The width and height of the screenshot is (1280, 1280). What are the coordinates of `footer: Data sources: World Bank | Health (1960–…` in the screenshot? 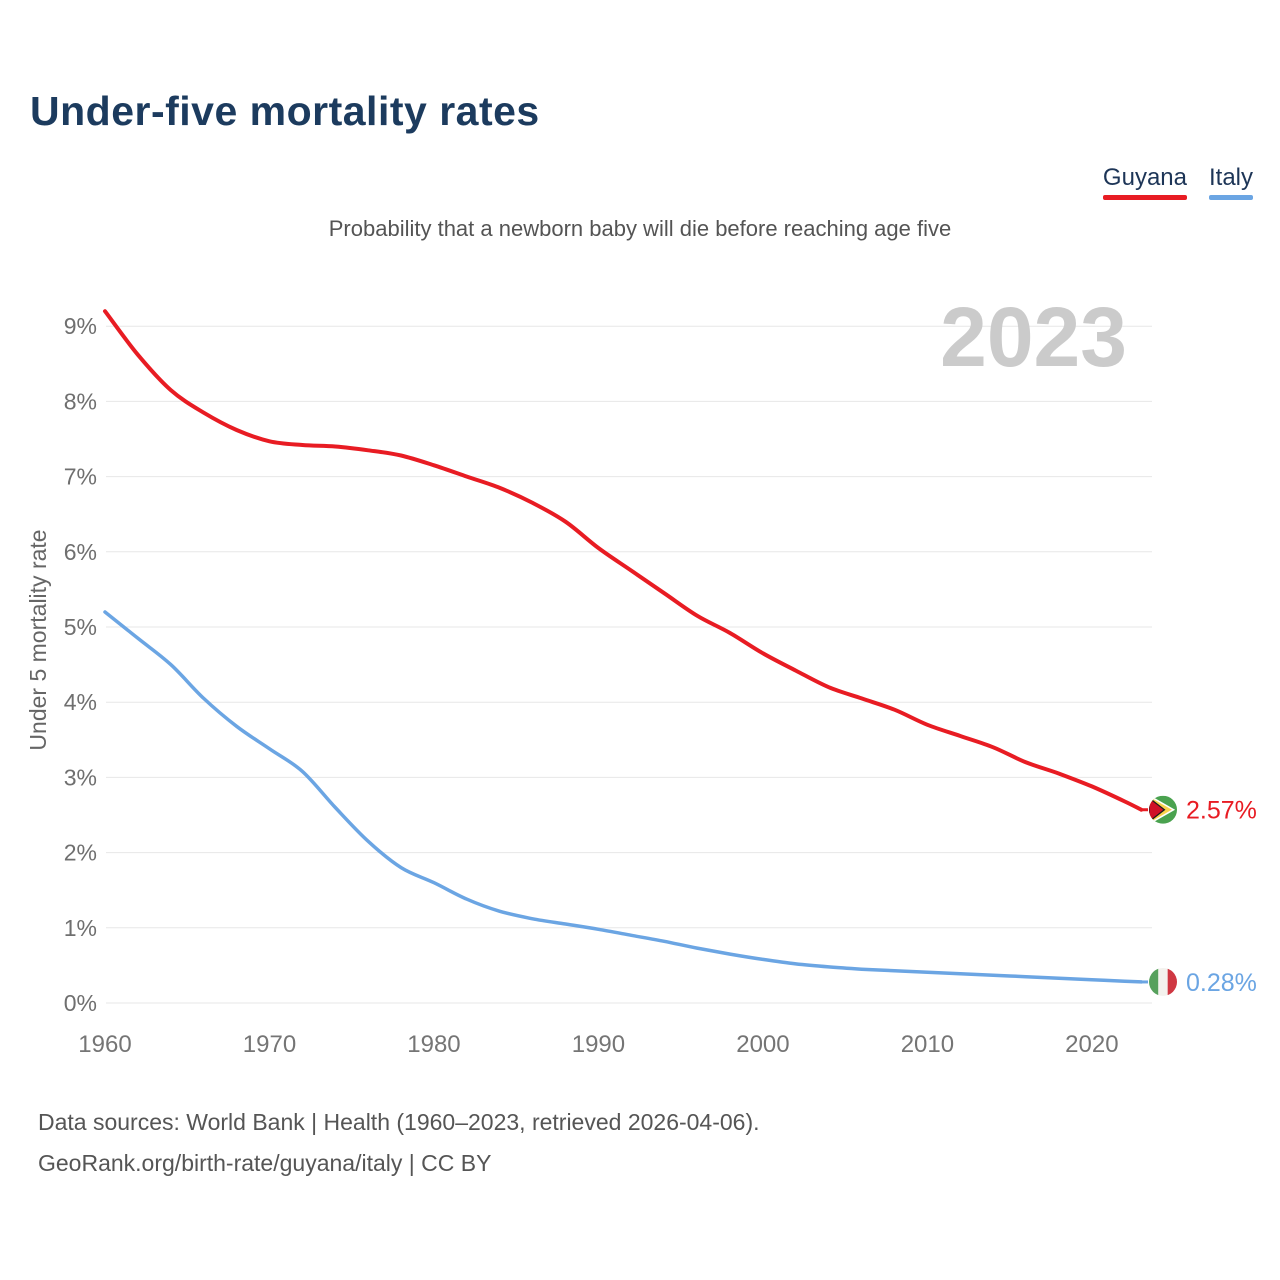 It's located at (399, 1143).